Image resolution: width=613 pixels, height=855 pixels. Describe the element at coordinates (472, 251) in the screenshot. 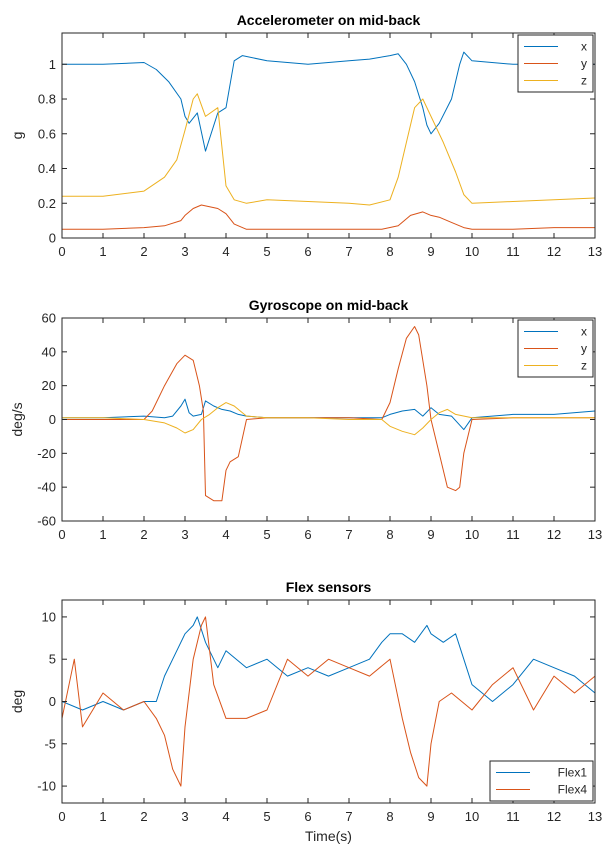

I see `chart1-xtick-label: 10` at that location.